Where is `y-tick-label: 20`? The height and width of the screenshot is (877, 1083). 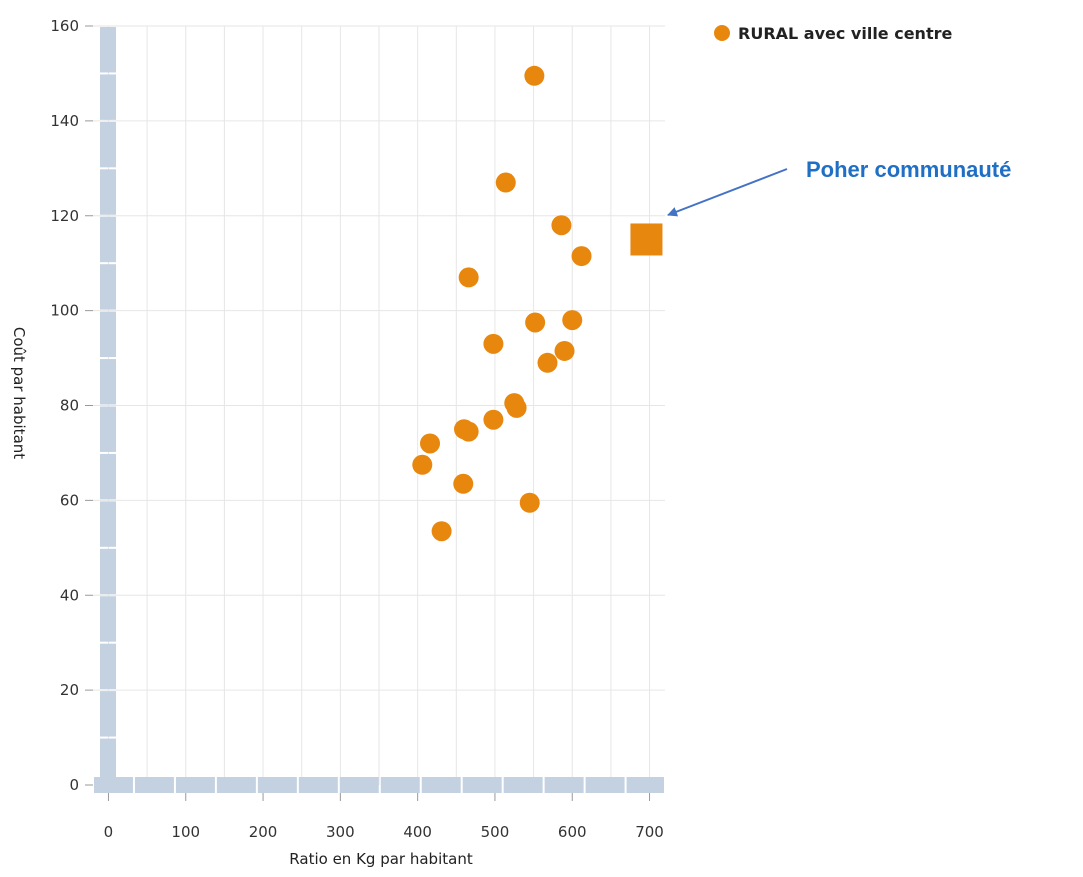
y-tick-label: 20 is located at coordinates (69, 690).